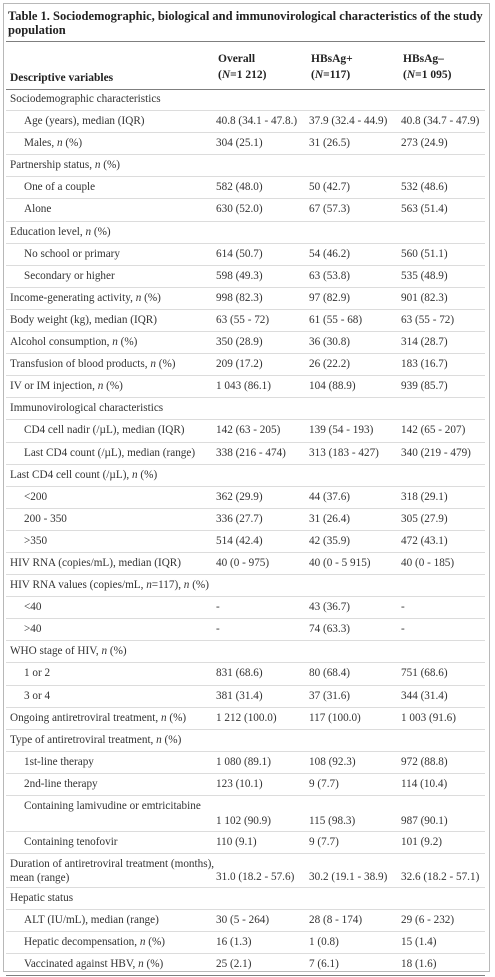 The height and width of the screenshot is (977, 495). Describe the element at coordinates (53, 143) in the screenshot. I see `row-label: Males, n (%)` at that location.